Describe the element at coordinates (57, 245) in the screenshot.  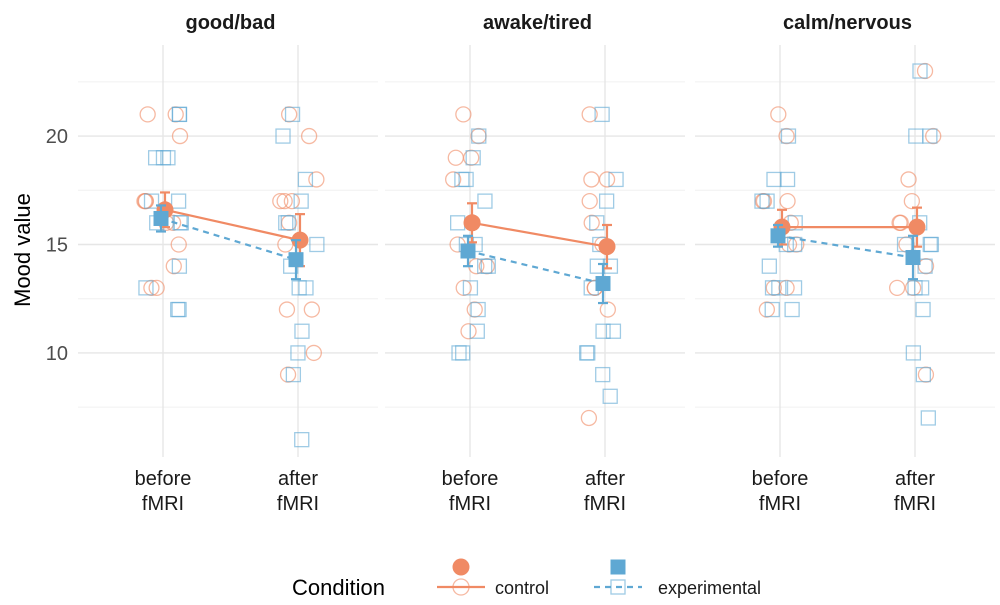
I see `y-tick-label: 15` at that location.